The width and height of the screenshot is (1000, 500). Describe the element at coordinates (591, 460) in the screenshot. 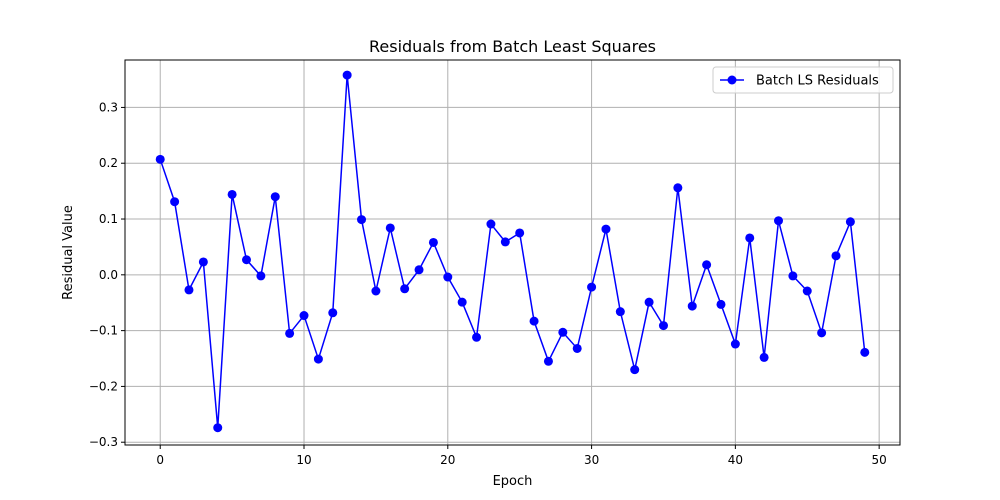

I see `x-tick-label: 30` at that location.